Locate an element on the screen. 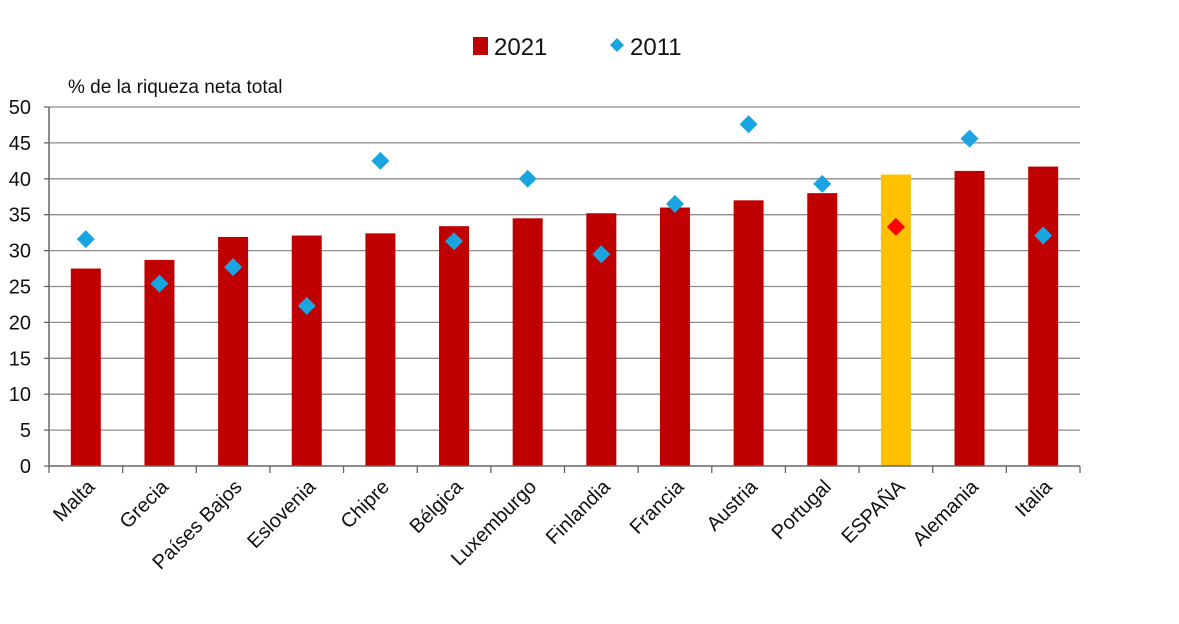 Image resolution: width=1179 pixels, height=624 pixels. y-tick-label-15: 15 is located at coordinates (20, 359).